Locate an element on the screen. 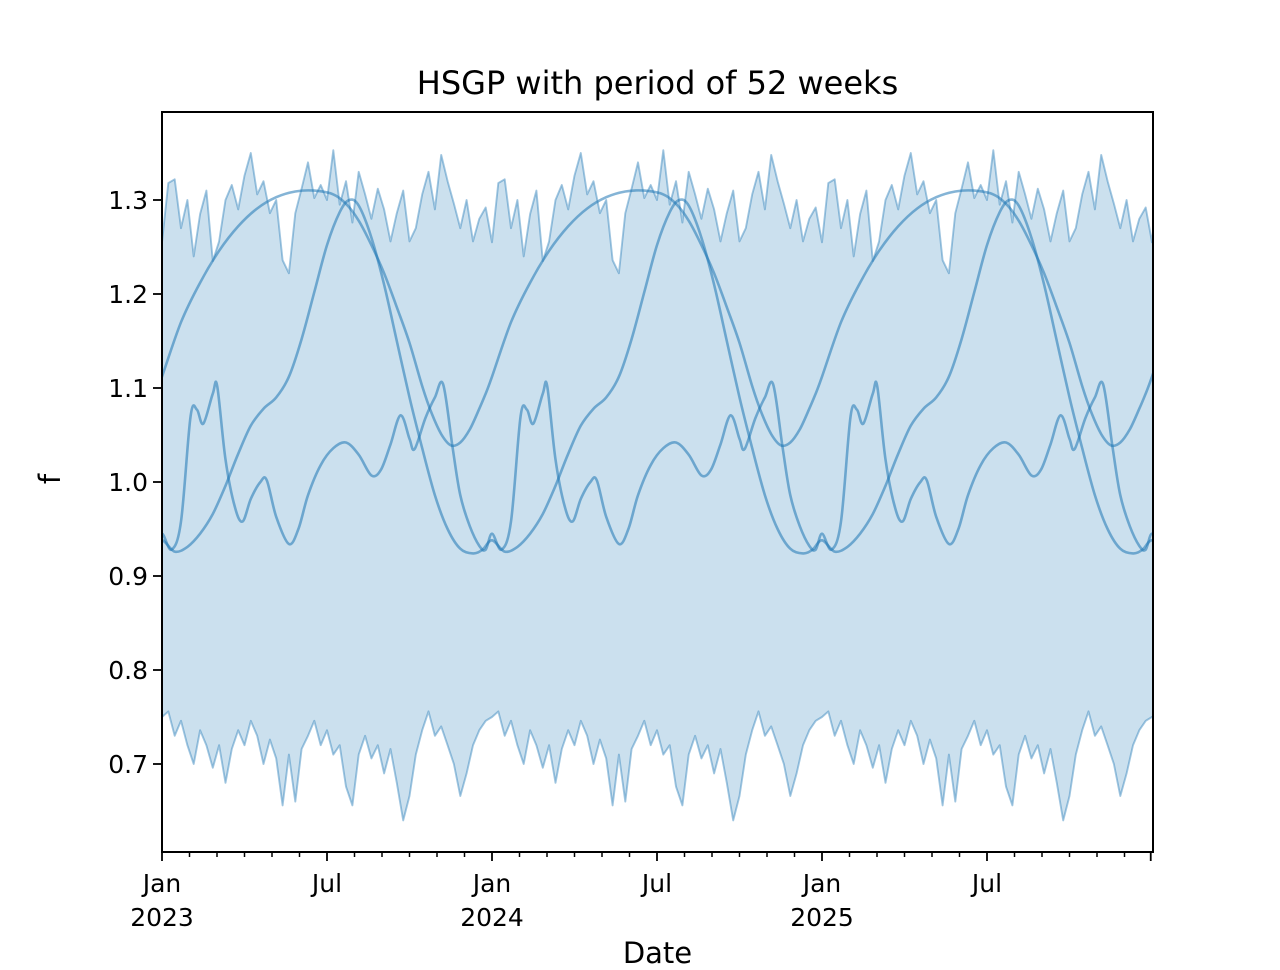 Image resolution: width=1280 pixels, height=970 pixels. y-tick-label: 1.1 is located at coordinates (128, 388).